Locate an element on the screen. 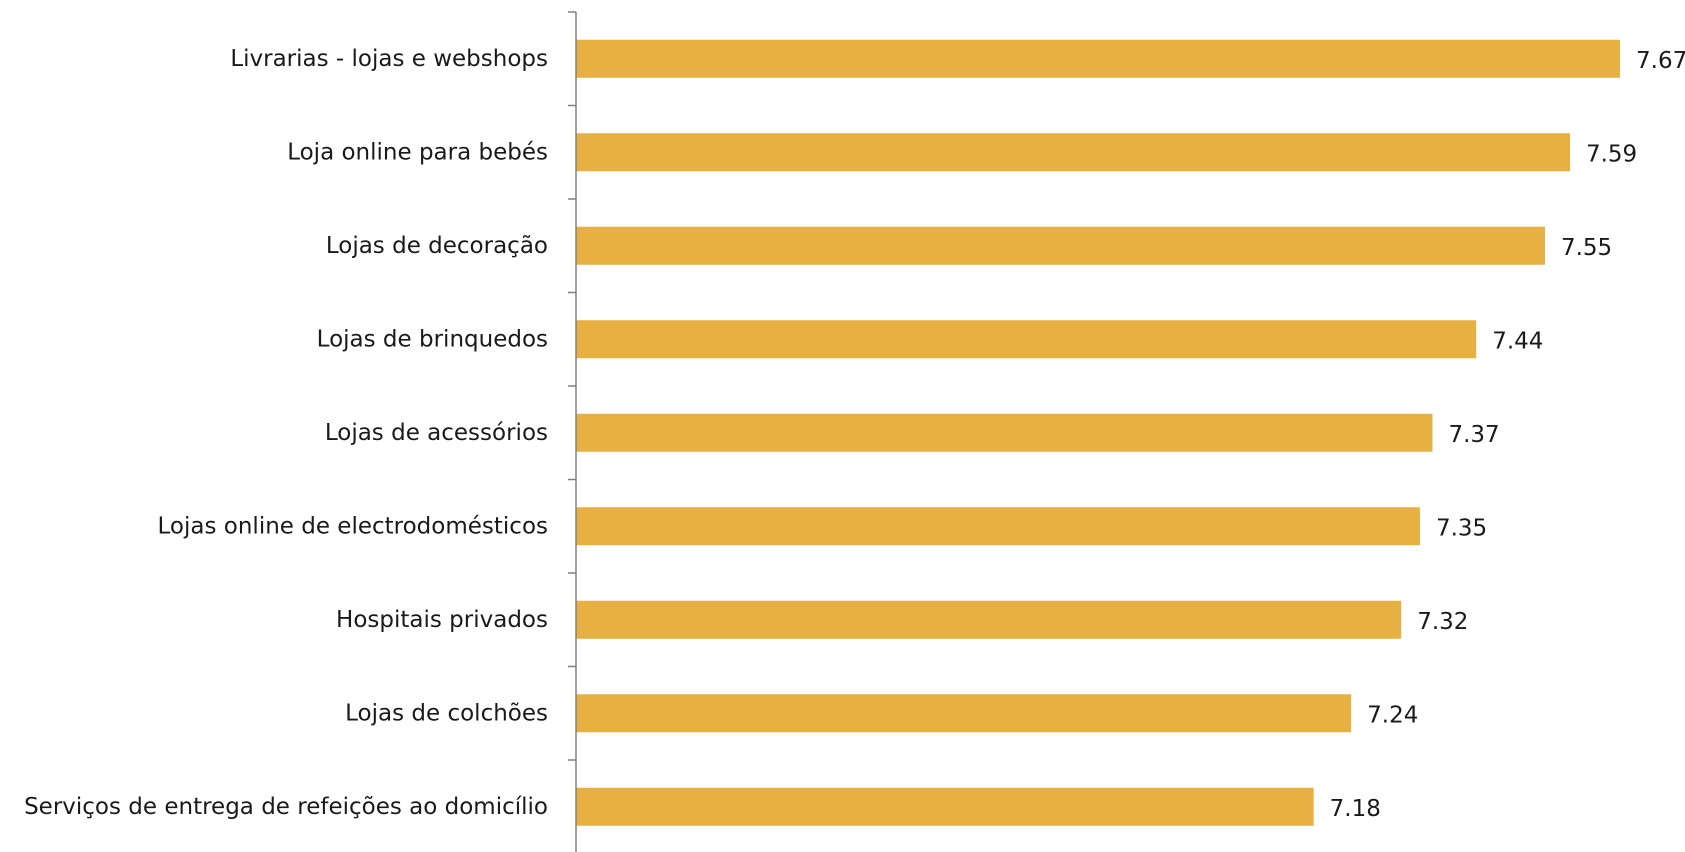  category-label: Hospitais privados is located at coordinates (442, 620).